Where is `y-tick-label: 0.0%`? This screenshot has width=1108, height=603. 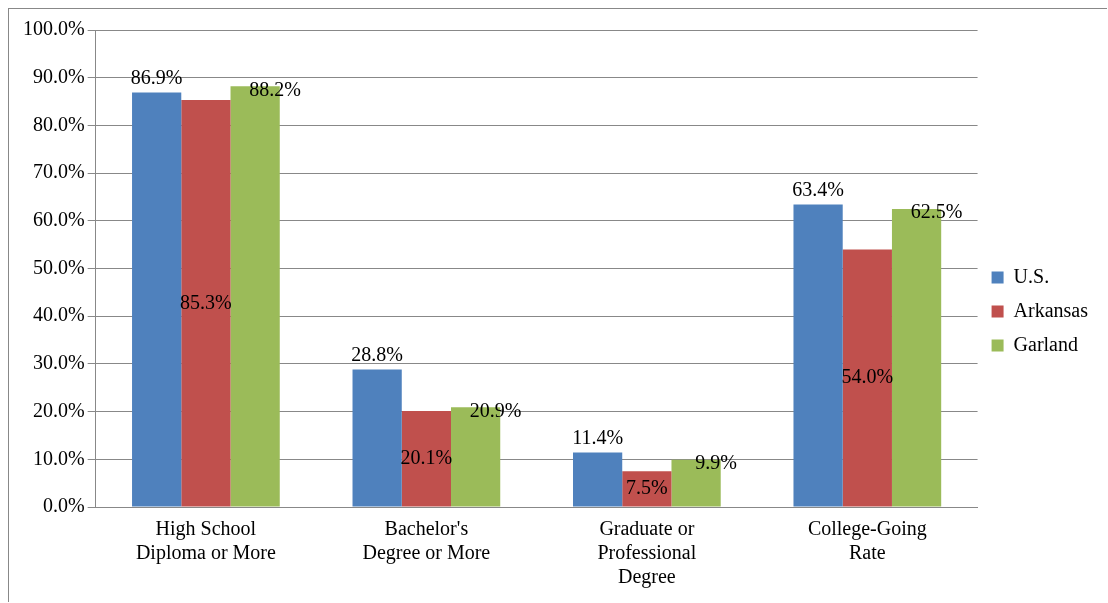
y-tick-label: 0.0% is located at coordinates (63, 505).